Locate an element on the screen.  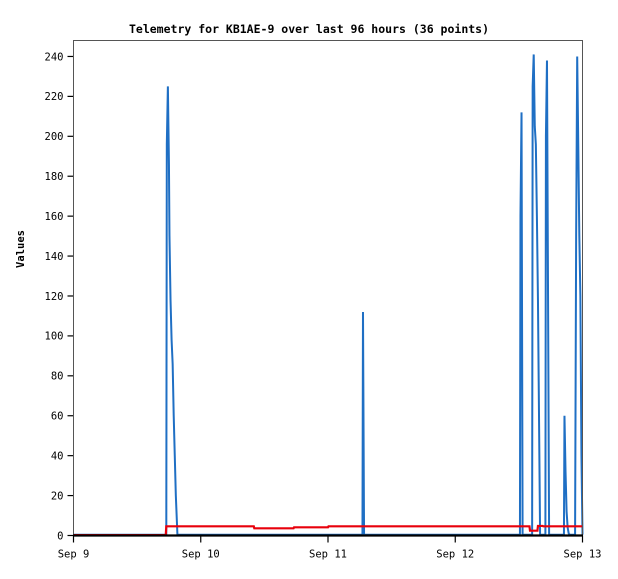
y-tick-label: 200 is located at coordinates (54, 137).